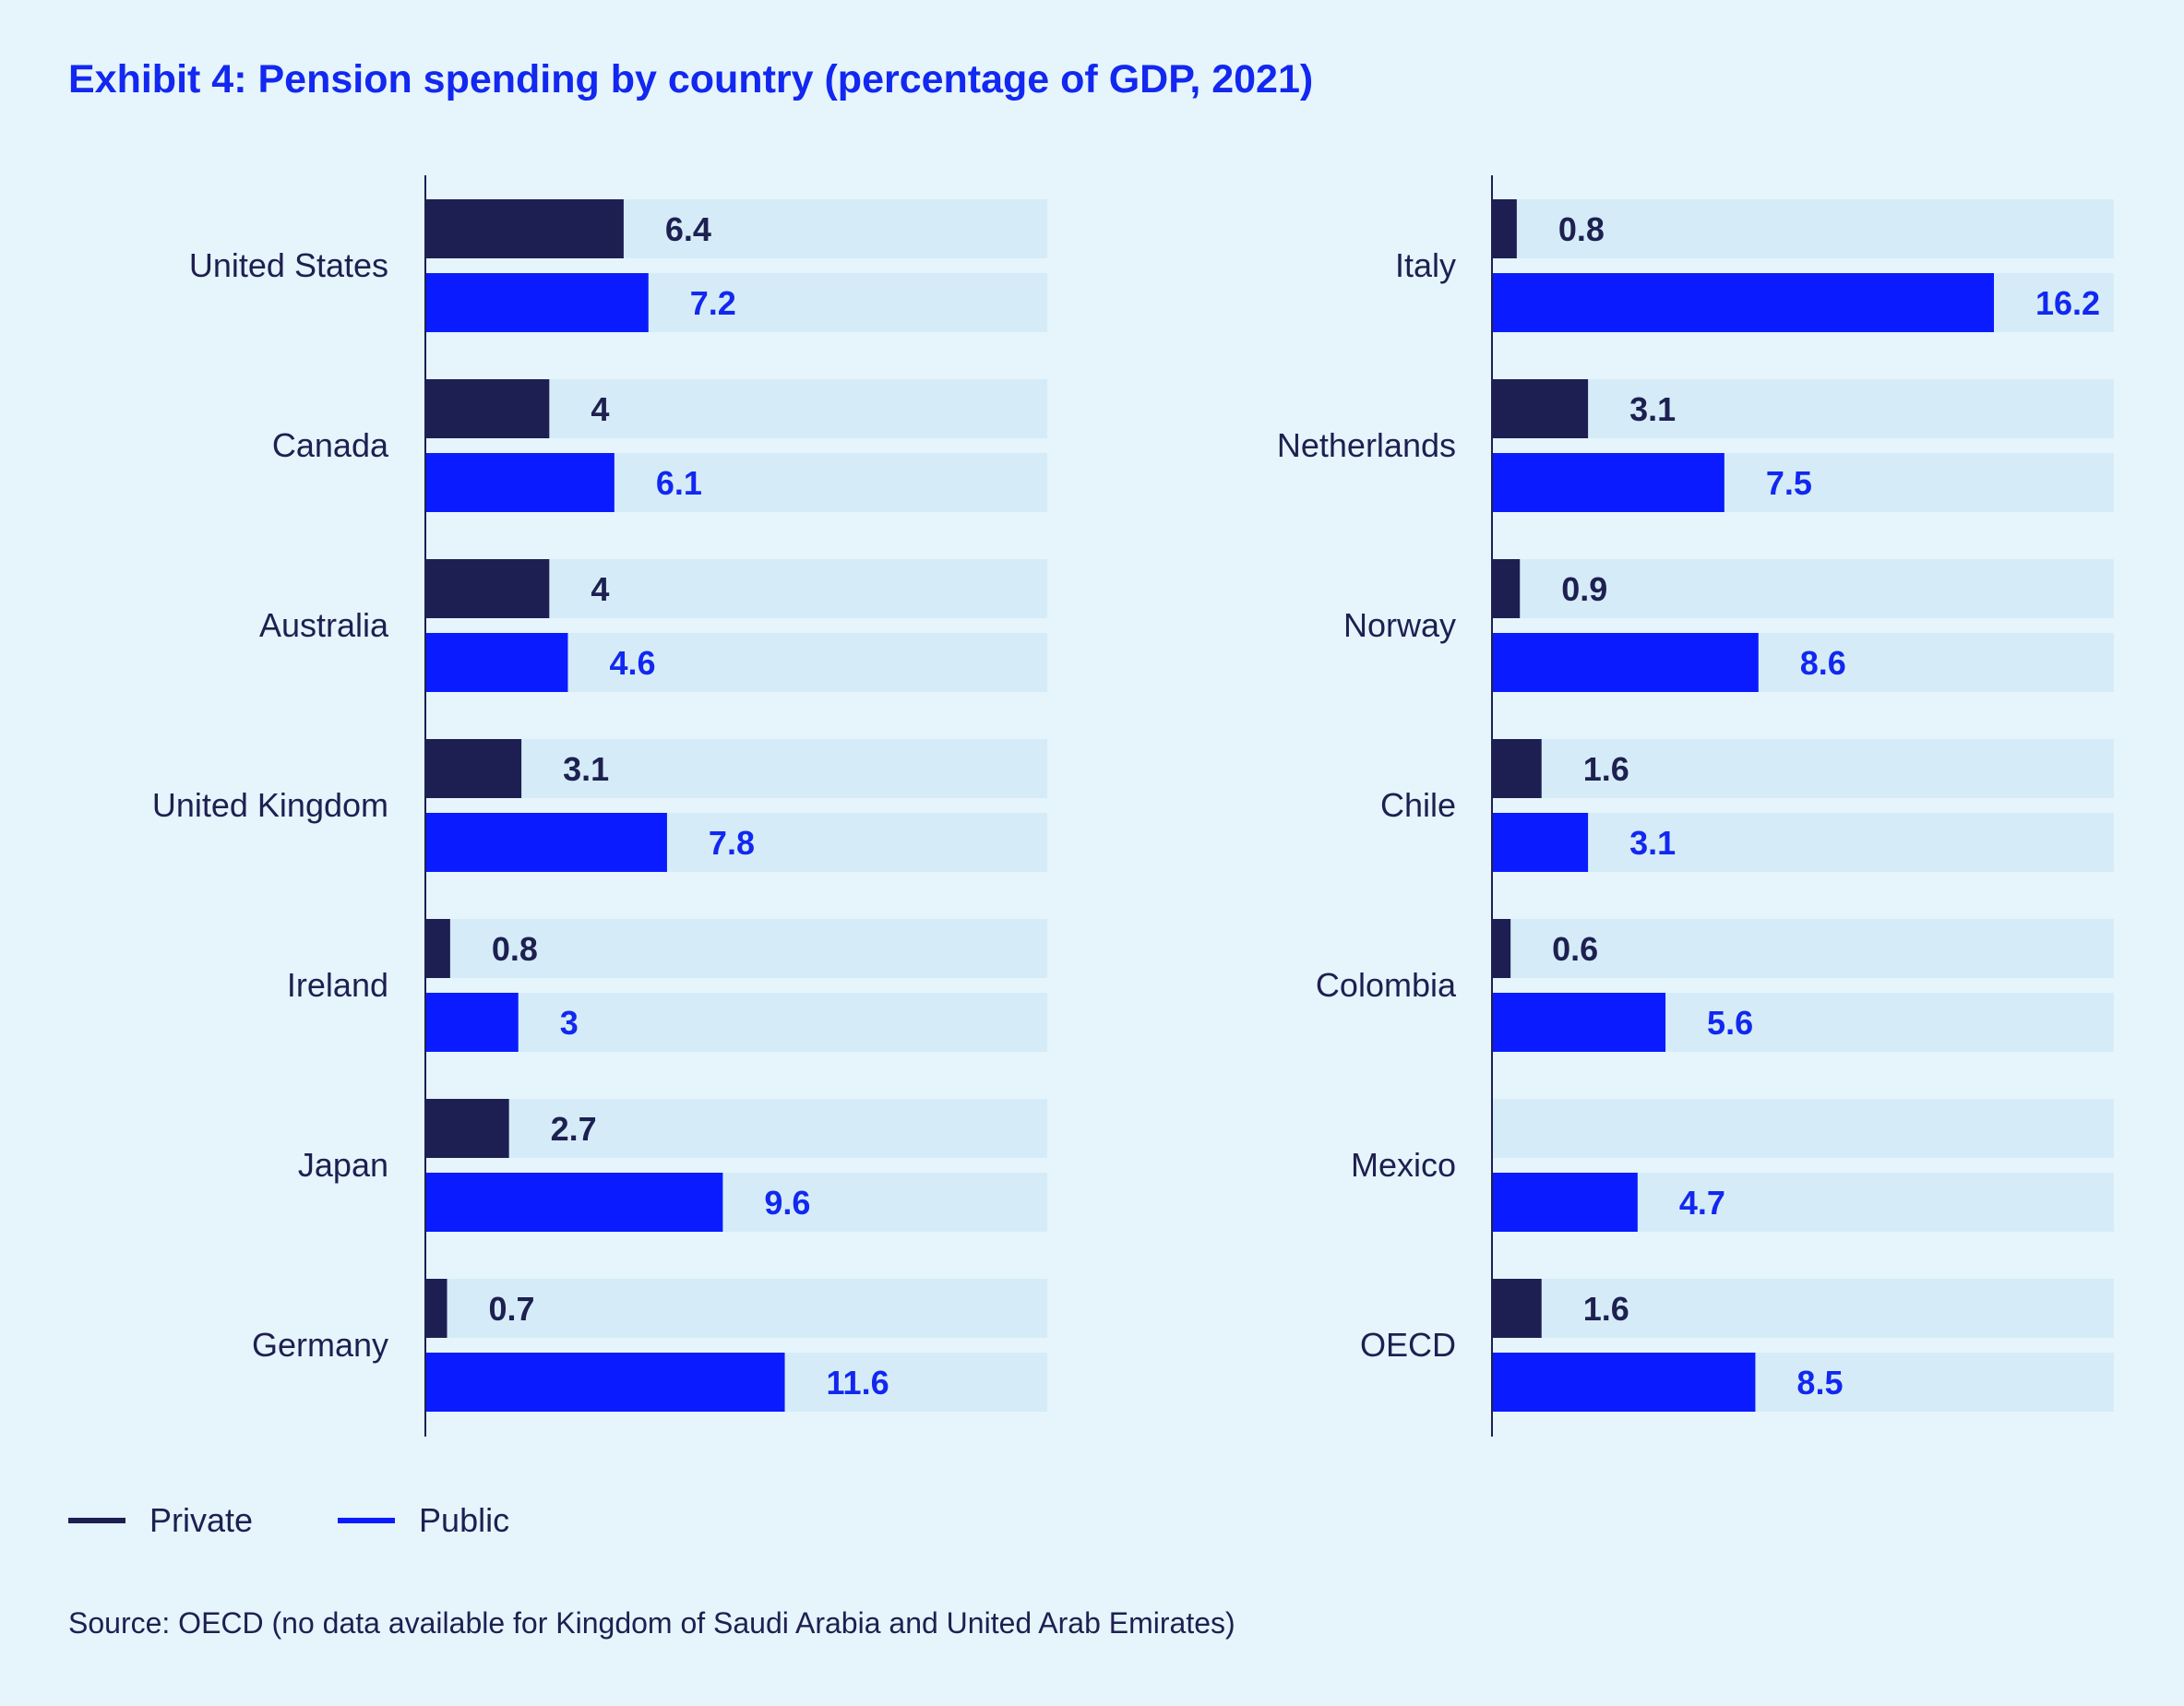 This screenshot has width=2184, height=1706. I want to click on bar-public-colombia, so click(1579, 1022).